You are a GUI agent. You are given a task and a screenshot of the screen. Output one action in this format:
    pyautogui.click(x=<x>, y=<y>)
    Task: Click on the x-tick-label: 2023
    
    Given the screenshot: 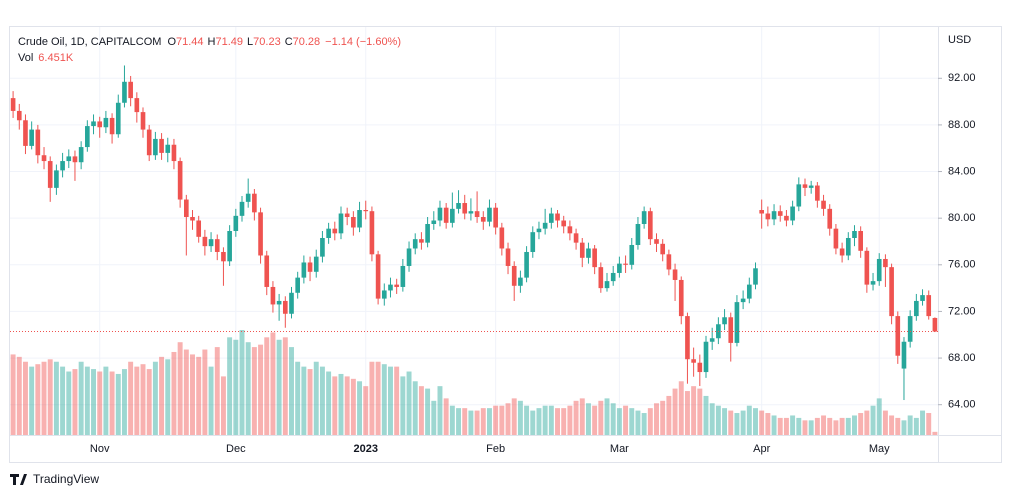 What is the action you would take?
    pyautogui.click(x=365, y=449)
    